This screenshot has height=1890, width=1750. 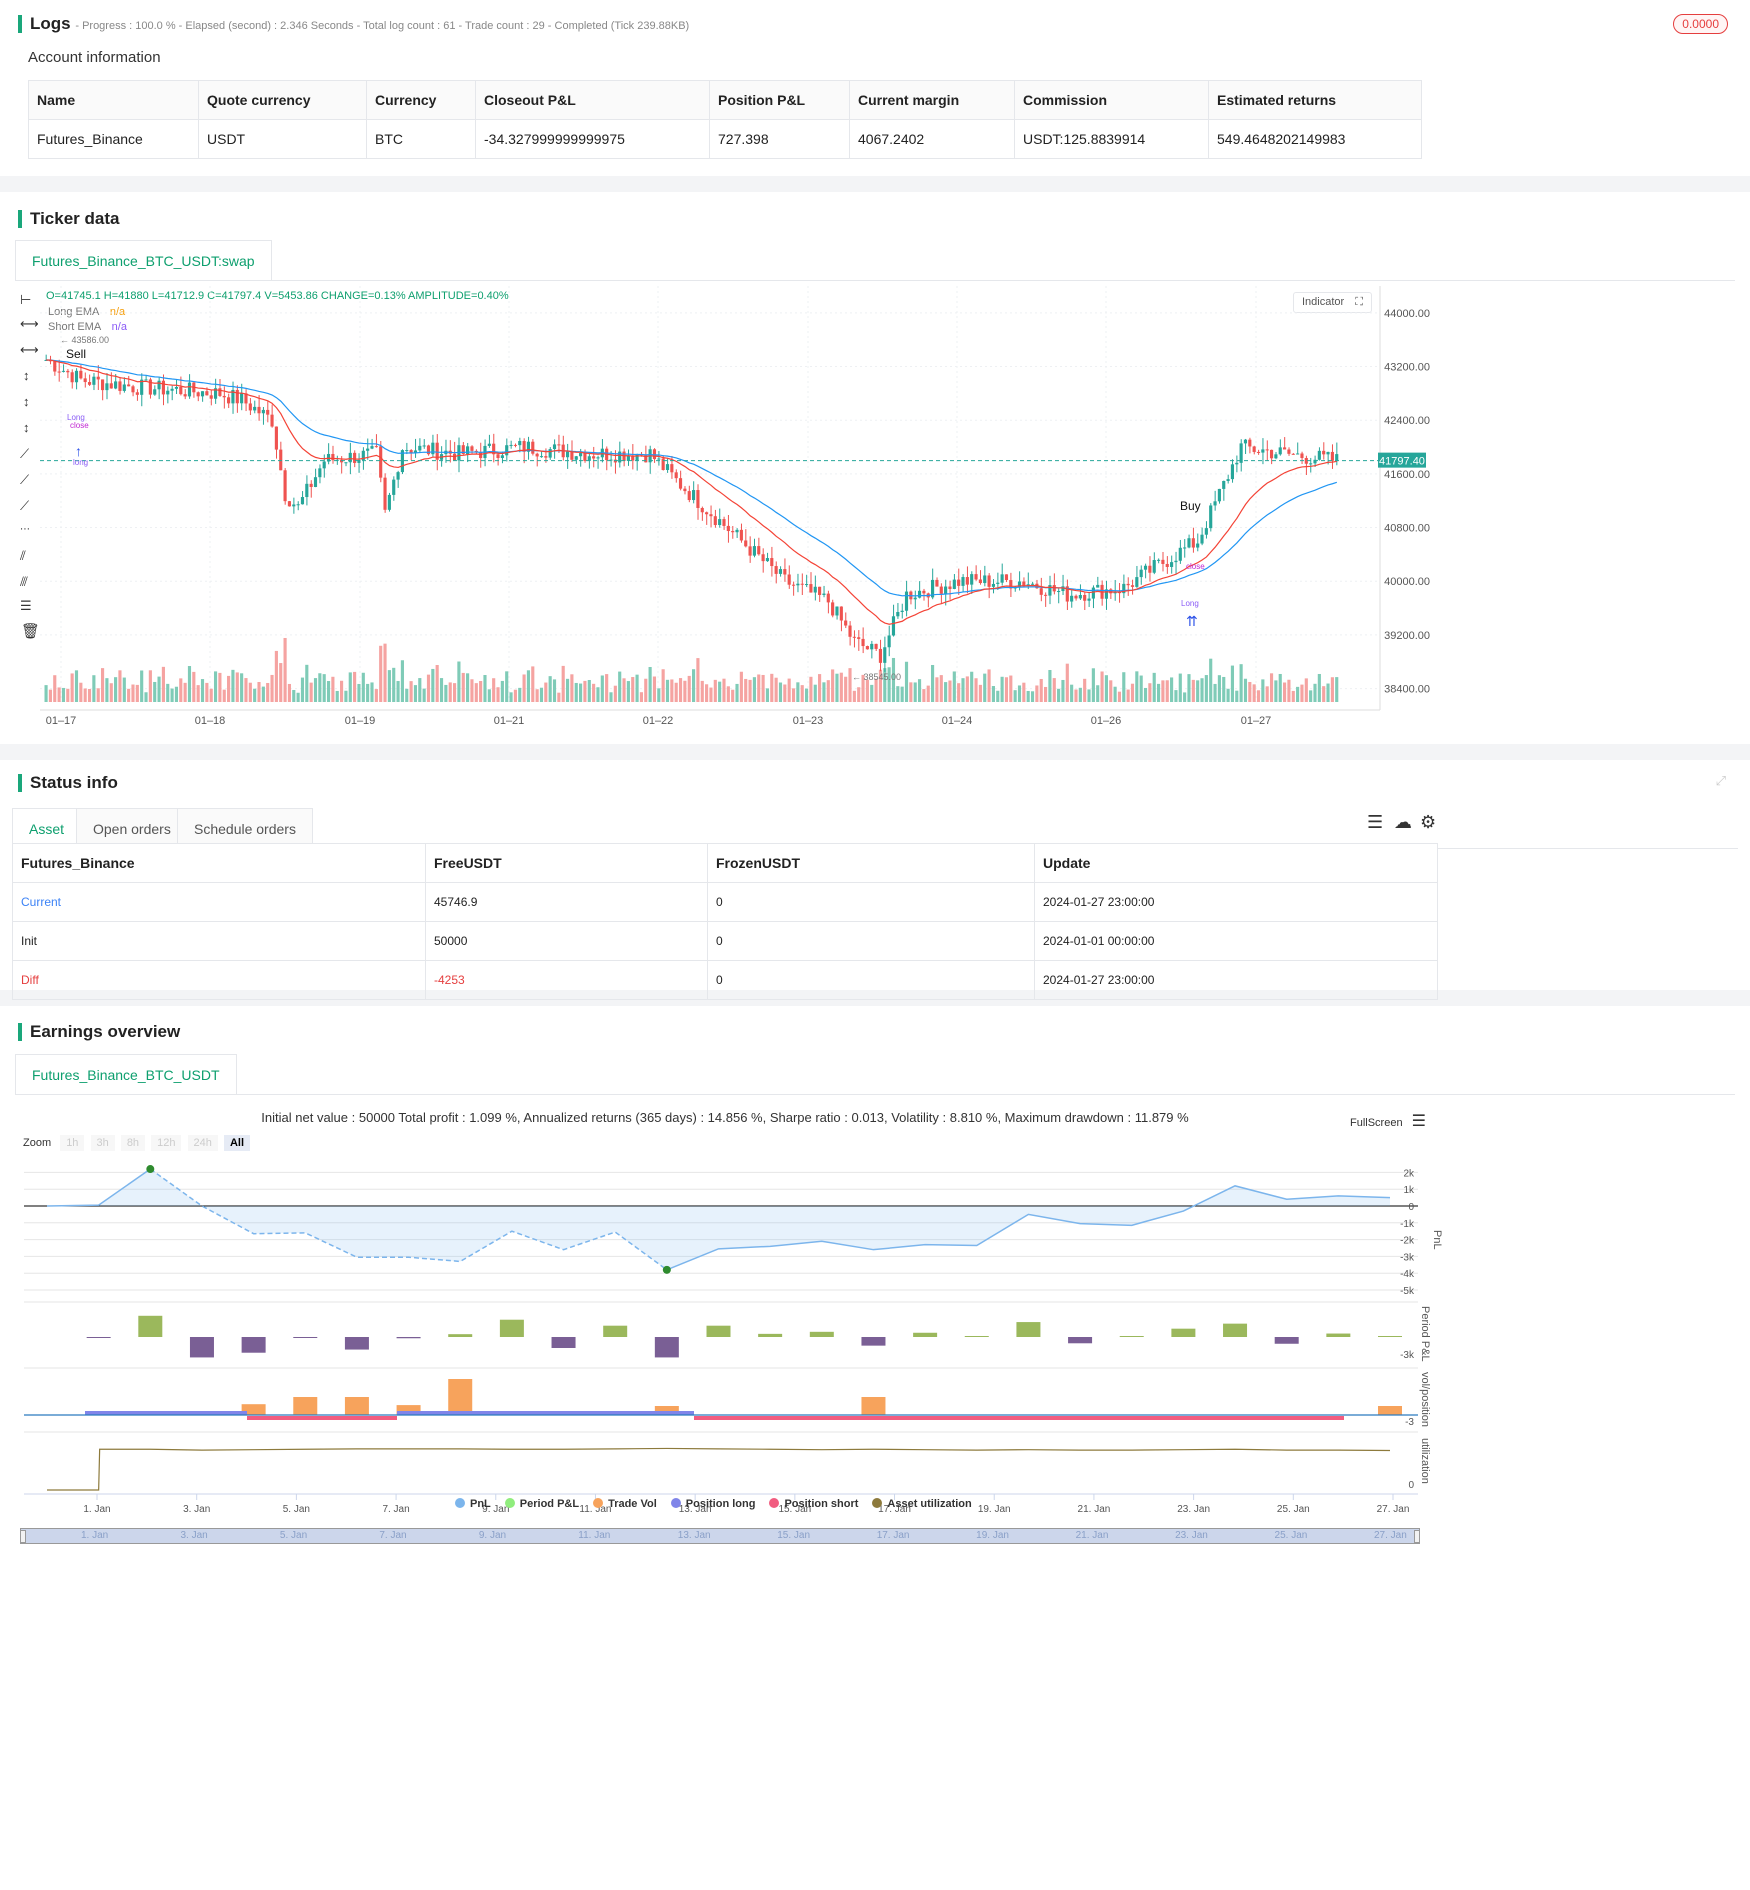 What do you see at coordinates (1428, 822) in the screenshot?
I see `settings-gear-icon: ⚙` at bounding box center [1428, 822].